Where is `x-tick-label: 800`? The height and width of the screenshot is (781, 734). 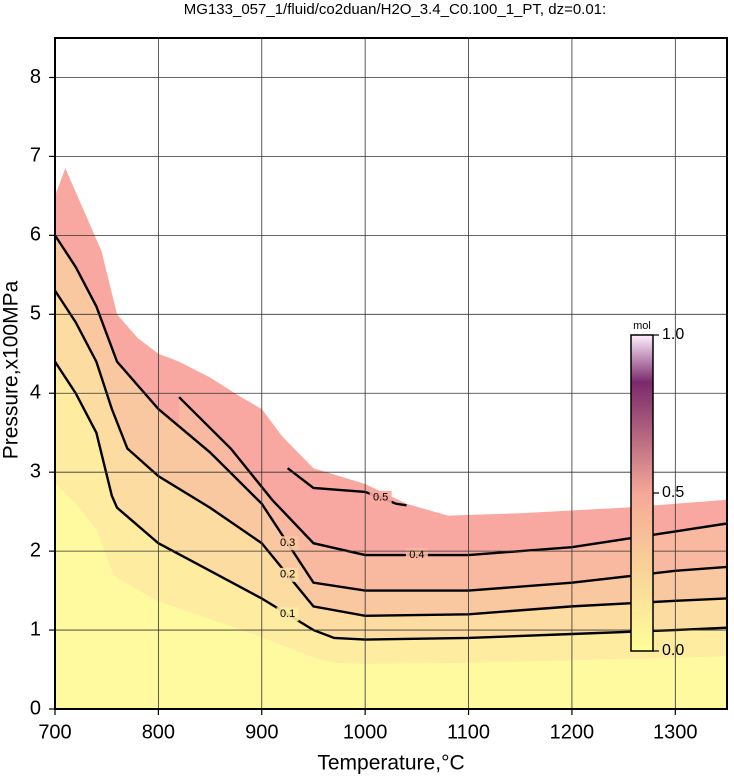 x-tick-label: 800 is located at coordinates (158, 732).